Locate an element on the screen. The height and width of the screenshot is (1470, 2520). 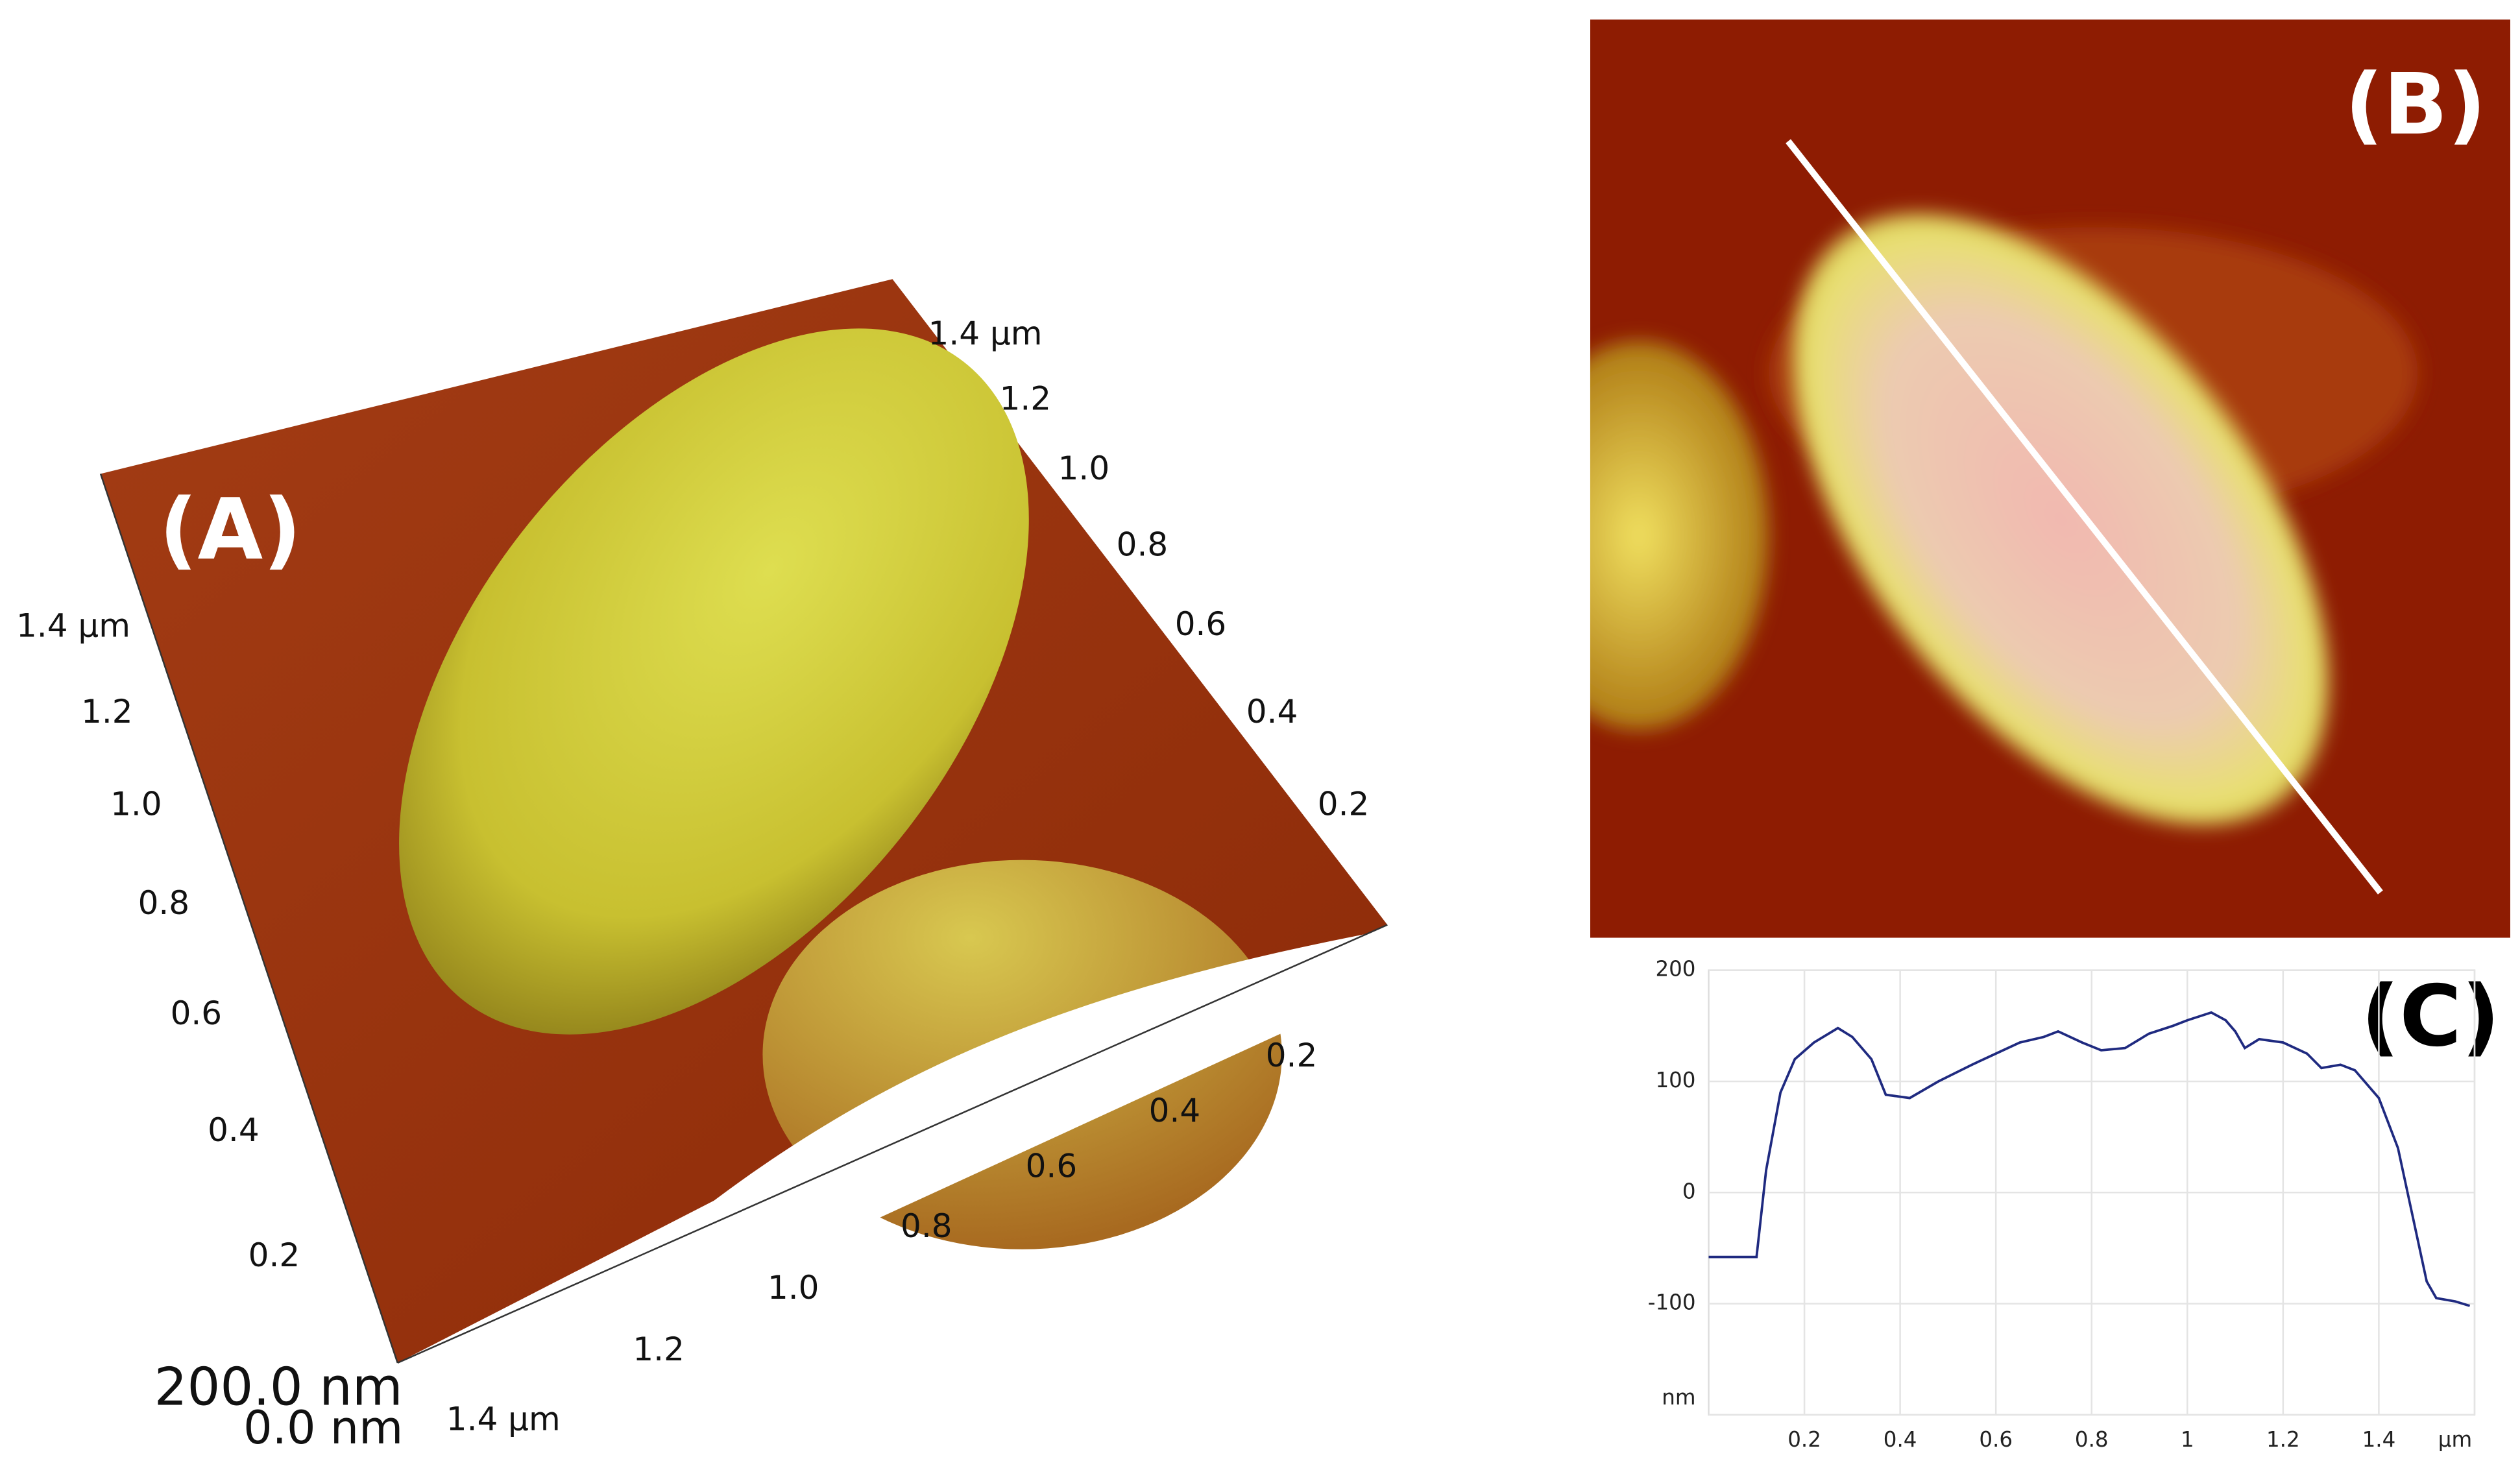
y-tick-label: -100 is located at coordinates (1672, 1302).